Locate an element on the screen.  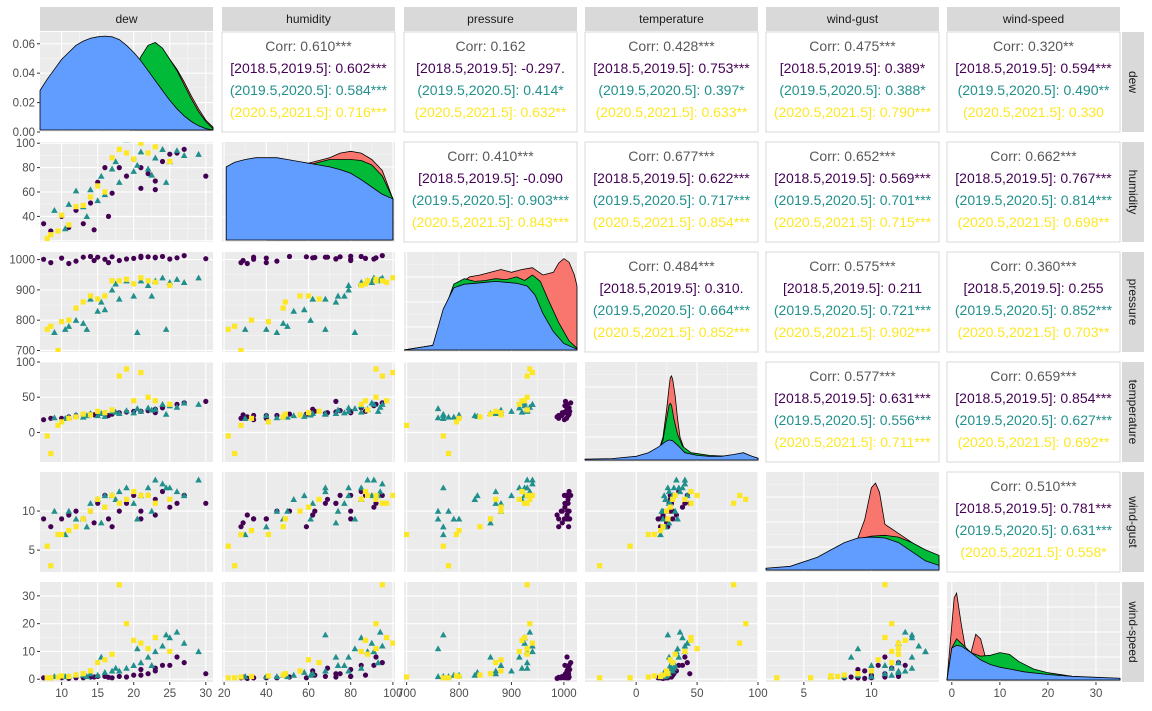
correlation-text: (2020.5,2021.5]: 0.790*** is located at coordinates (853, 112).